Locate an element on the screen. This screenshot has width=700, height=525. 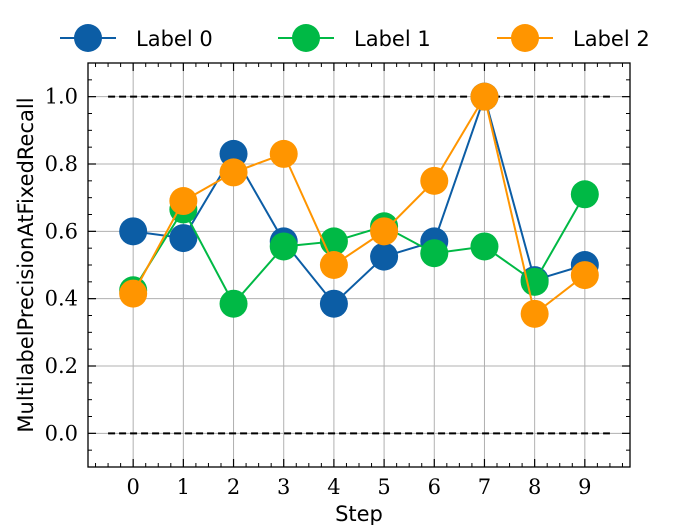
legend: Label 0 Label 1 Label 2 is located at coordinates (355, 38).